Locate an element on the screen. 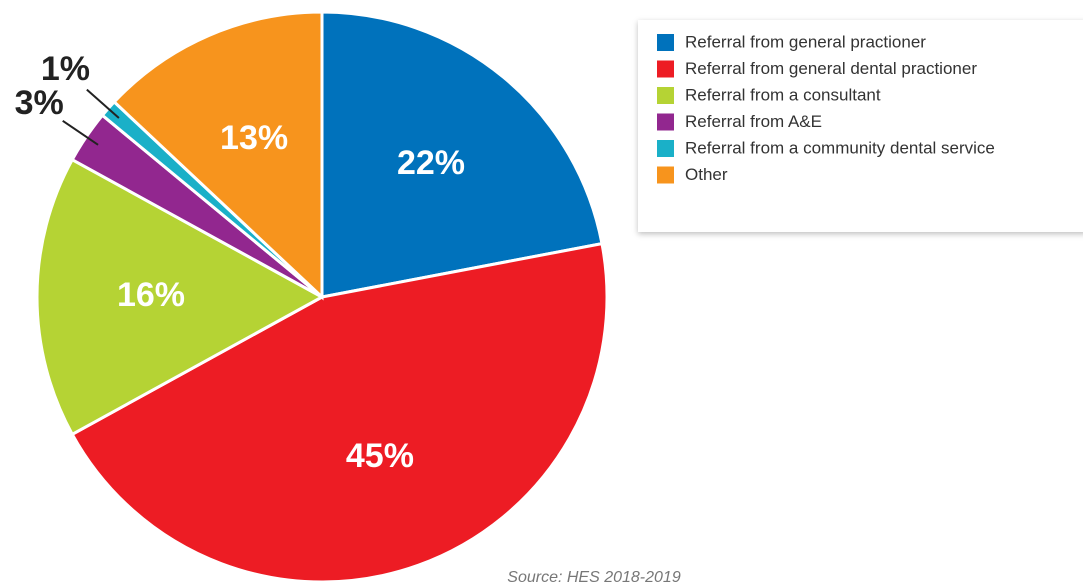  data-label: 45% is located at coordinates (380, 456).